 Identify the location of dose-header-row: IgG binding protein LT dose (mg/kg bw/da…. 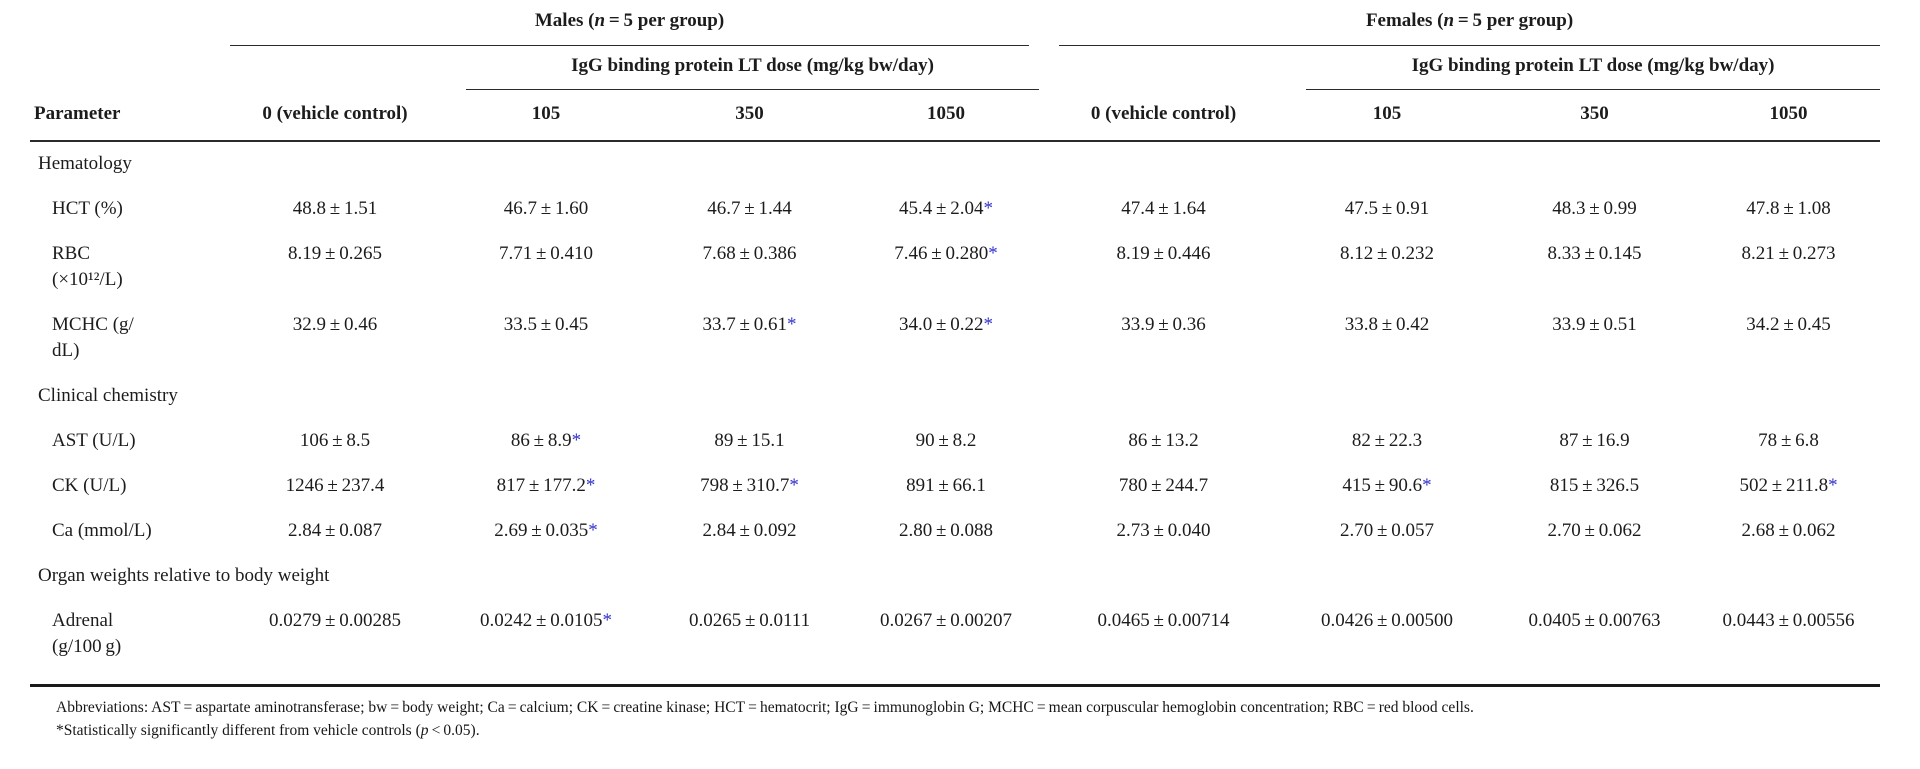
(955, 68).